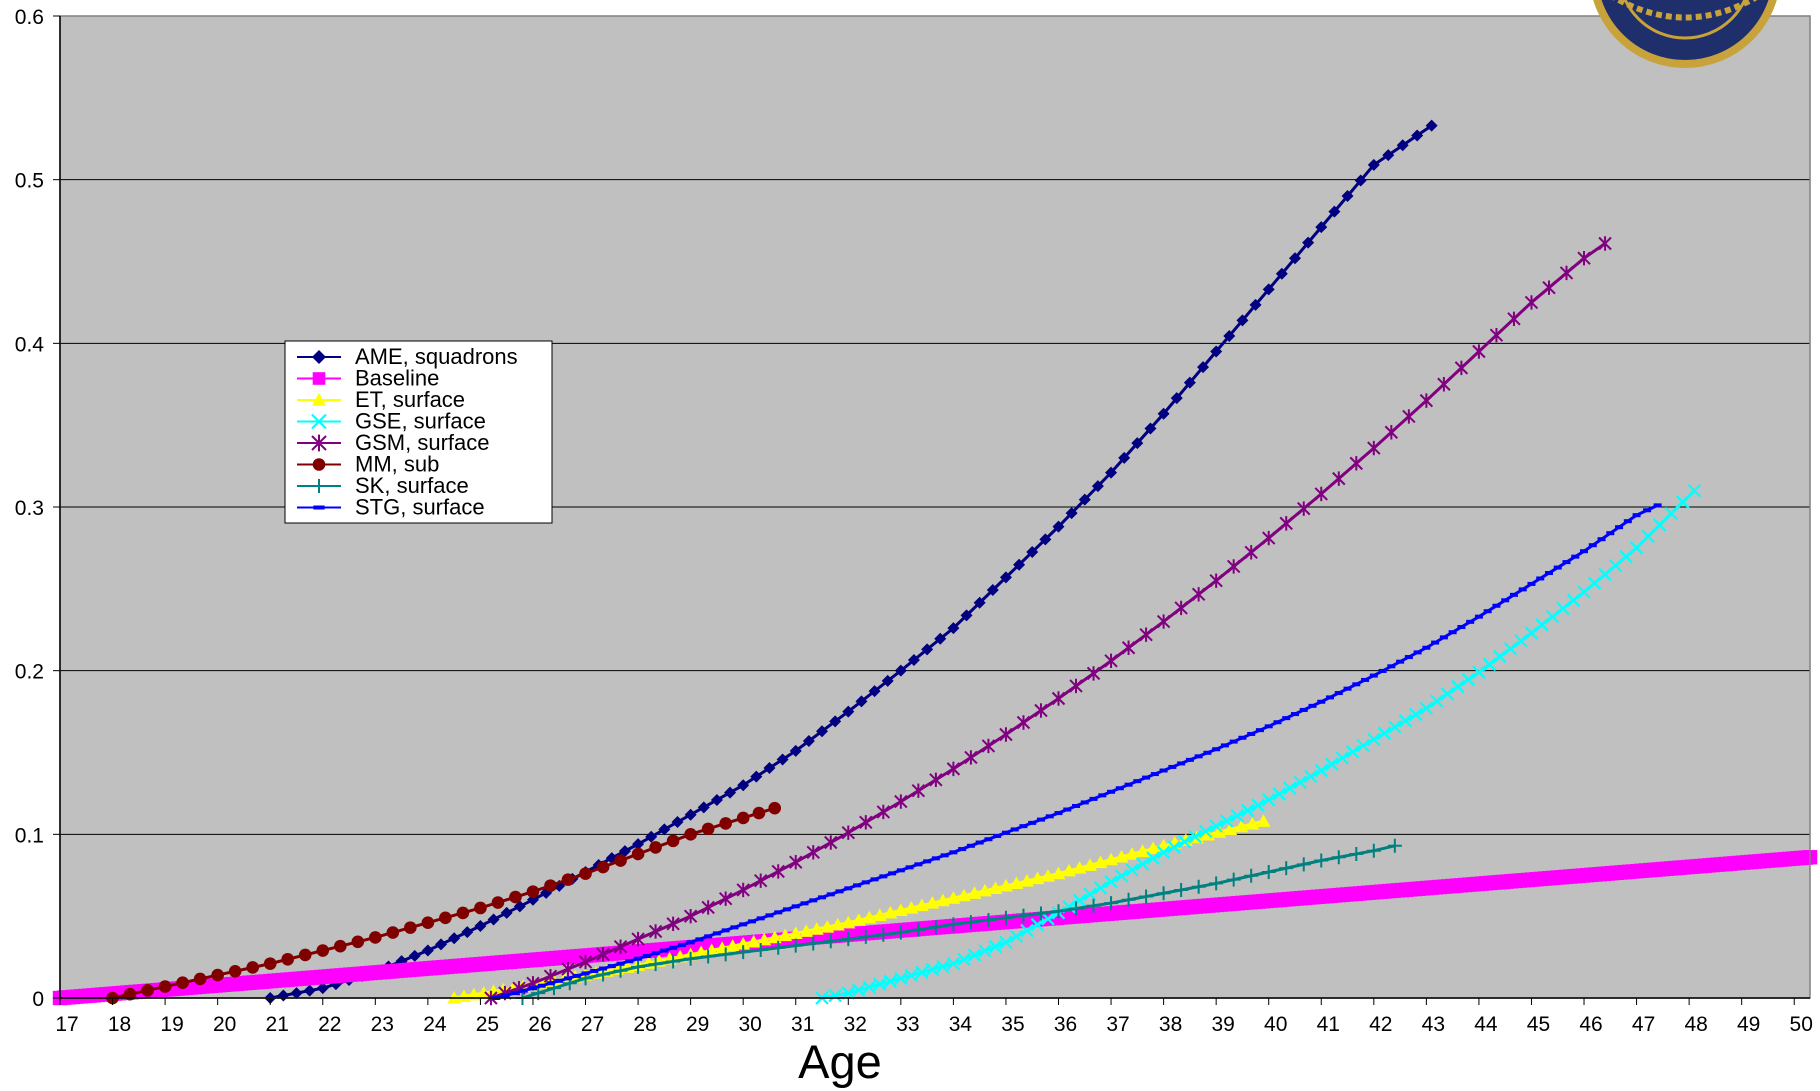  What do you see at coordinates (29, 17) in the screenshot?
I see `y-tick-label: 0.6` at bounding box center [29, 17].